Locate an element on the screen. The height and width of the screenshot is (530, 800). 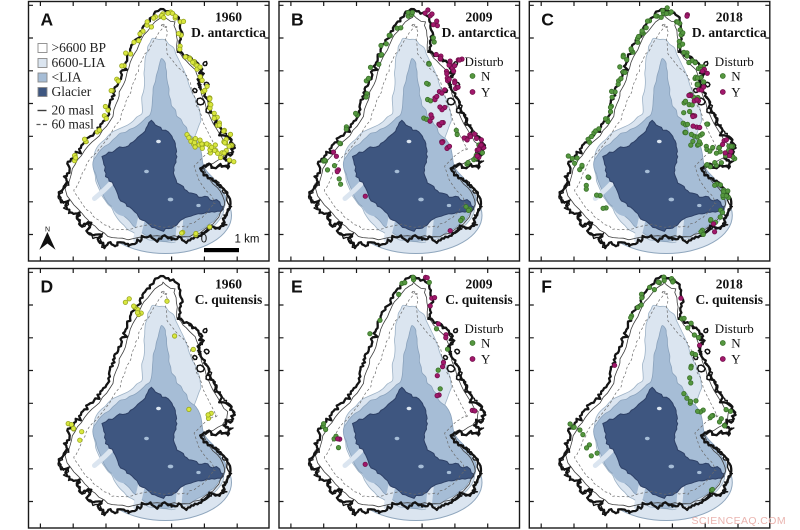
svg-text: 6600-LIA is located at coordinates (79, 62).